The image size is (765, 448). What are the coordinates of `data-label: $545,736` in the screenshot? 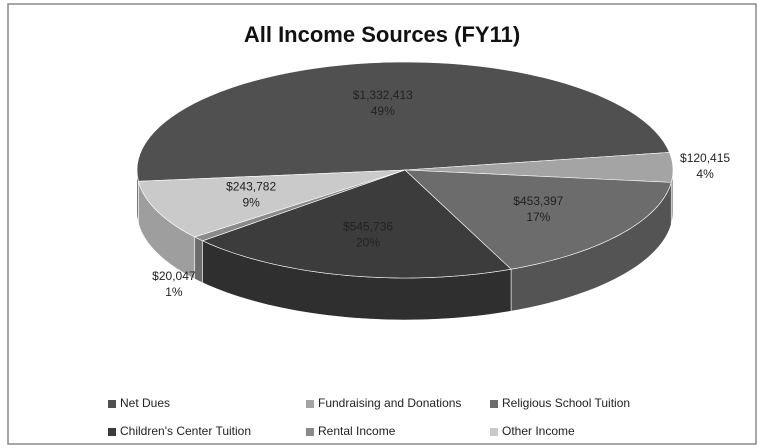 It's located at (368, 226).